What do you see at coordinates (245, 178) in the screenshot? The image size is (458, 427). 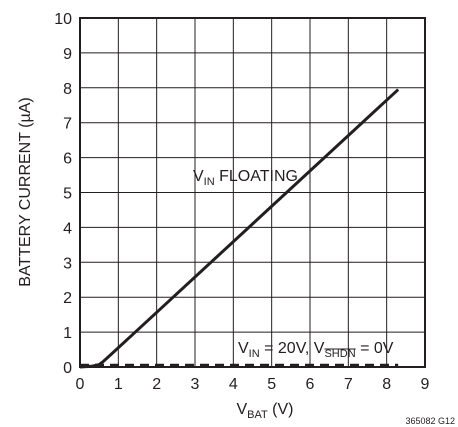 I see `series-label-vin-floating: VIN FLOATING` at bounding box center [245, 178].